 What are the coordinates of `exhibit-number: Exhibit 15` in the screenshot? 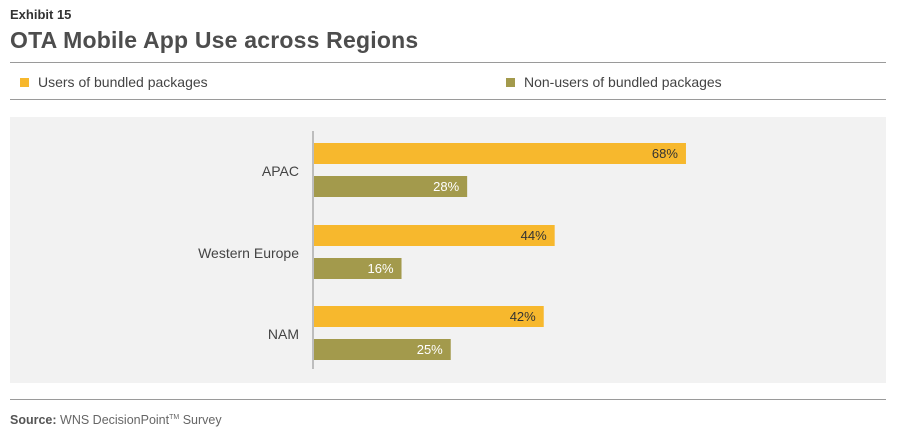 It's located at (41, 14).